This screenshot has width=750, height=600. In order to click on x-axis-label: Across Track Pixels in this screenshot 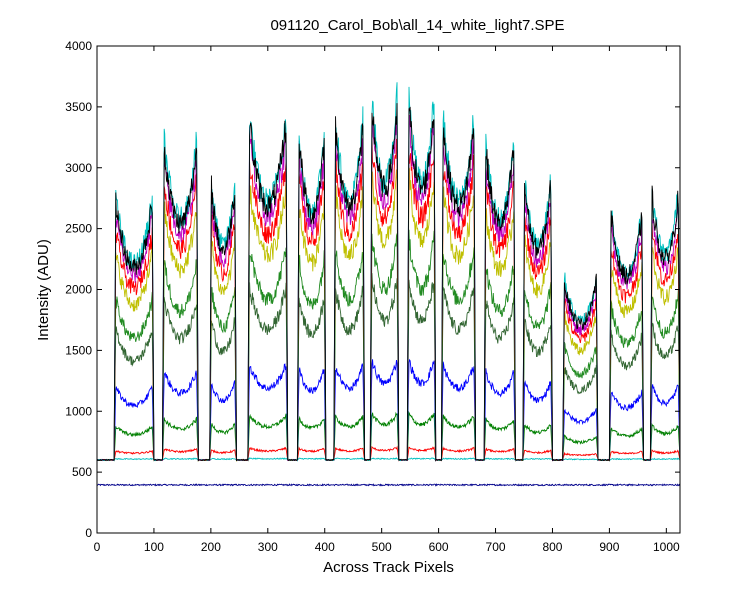, I will do `click(388, 567)`.